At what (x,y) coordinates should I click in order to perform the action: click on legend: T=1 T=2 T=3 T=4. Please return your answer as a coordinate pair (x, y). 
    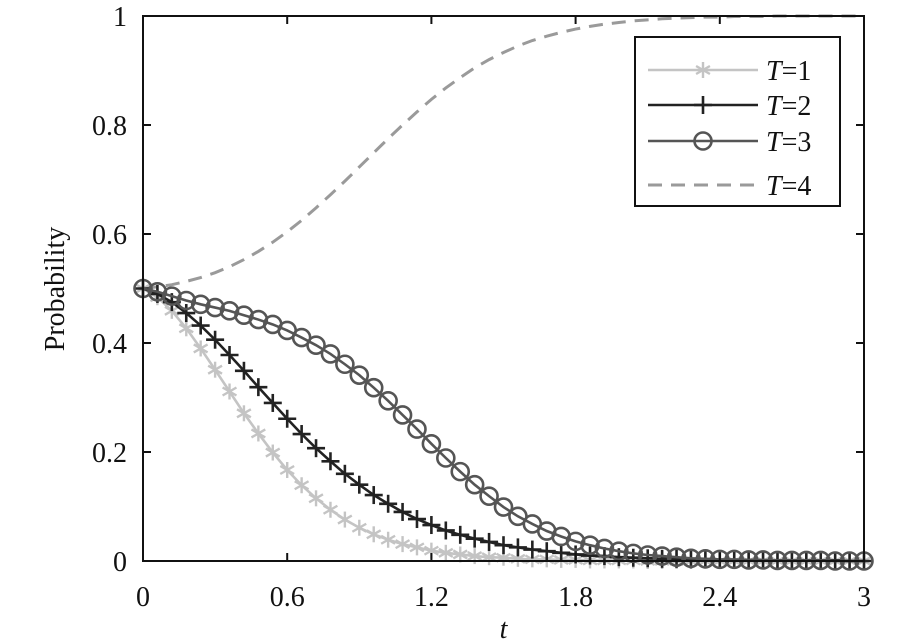
    Looking at the image, I should click on (737, 121).